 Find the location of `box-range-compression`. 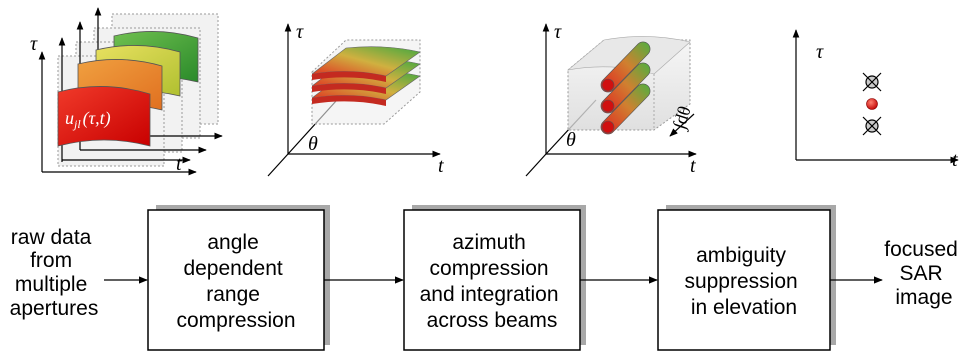

box-range-compression is located at coordinates (236, 280).